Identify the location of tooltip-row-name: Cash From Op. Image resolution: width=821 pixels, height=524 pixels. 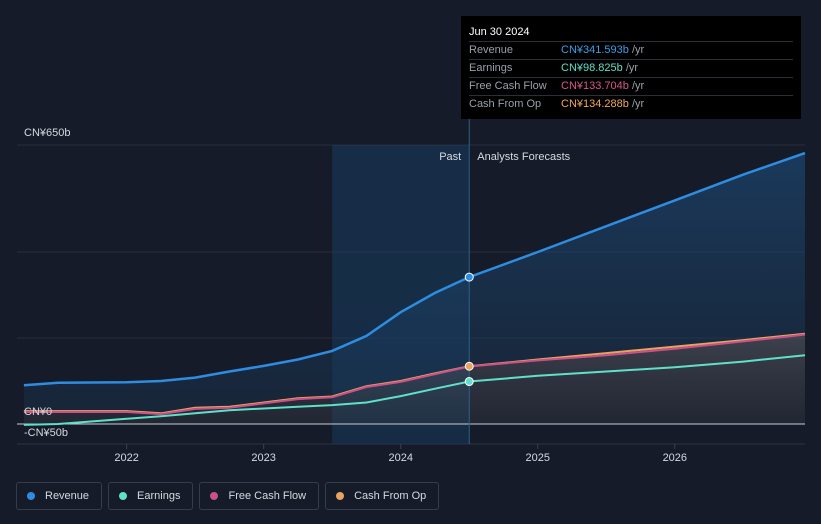
(505, 104).